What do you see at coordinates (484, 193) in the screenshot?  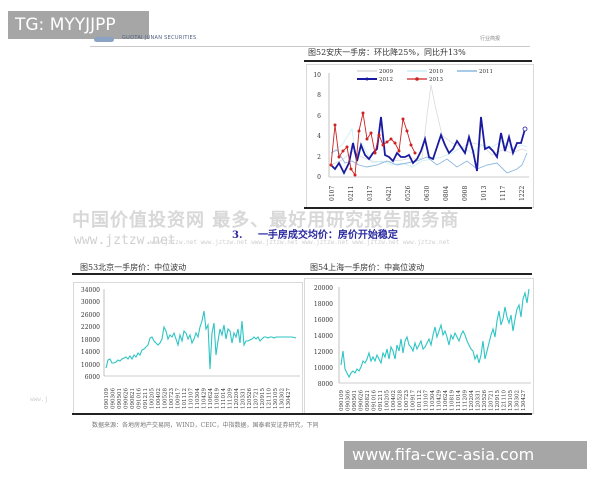 I see `svg-text: 1013` at bounding box center [484, 193].